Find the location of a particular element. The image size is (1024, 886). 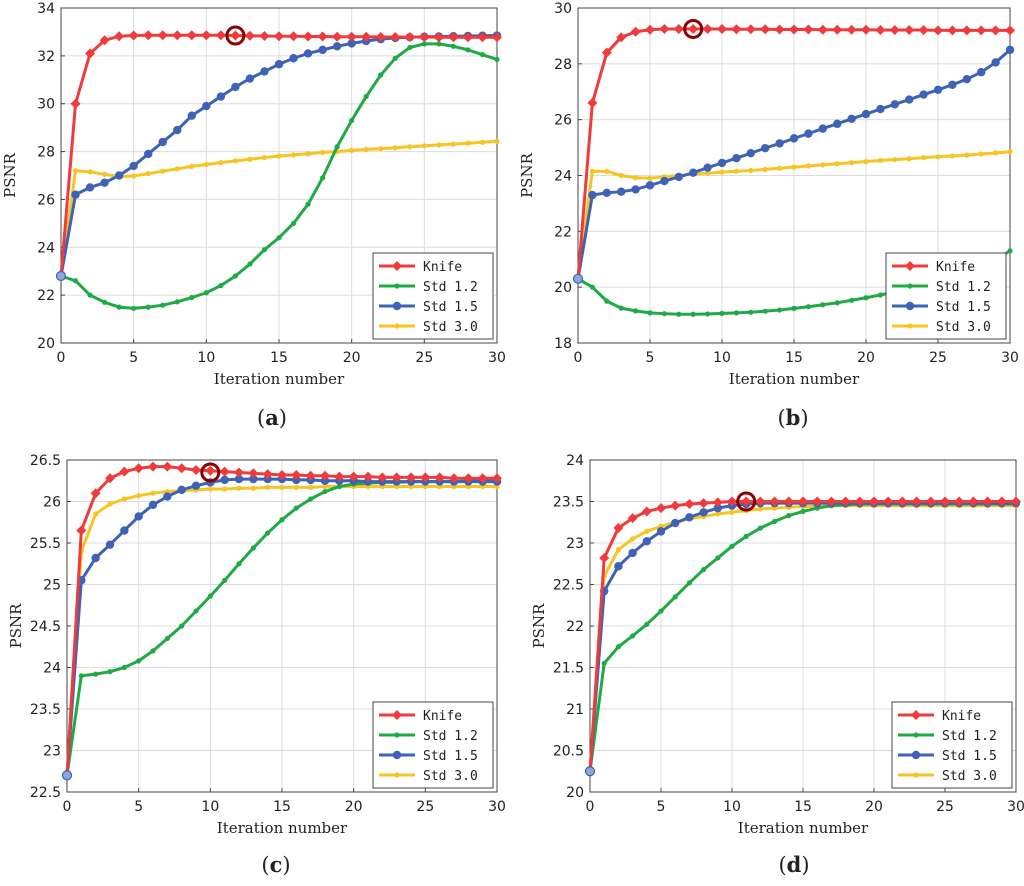

x-tick-label: 25 is located at coordinates (945, 807).